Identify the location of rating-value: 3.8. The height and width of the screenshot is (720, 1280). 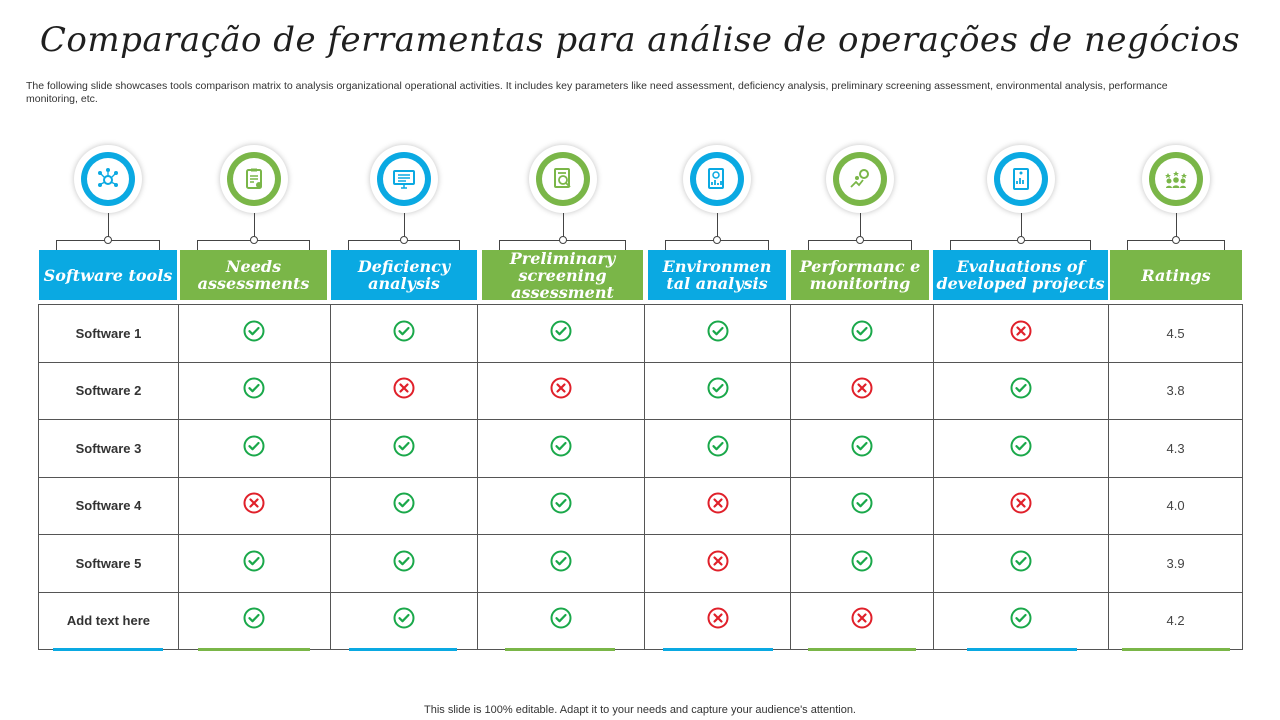
(1175, 390).